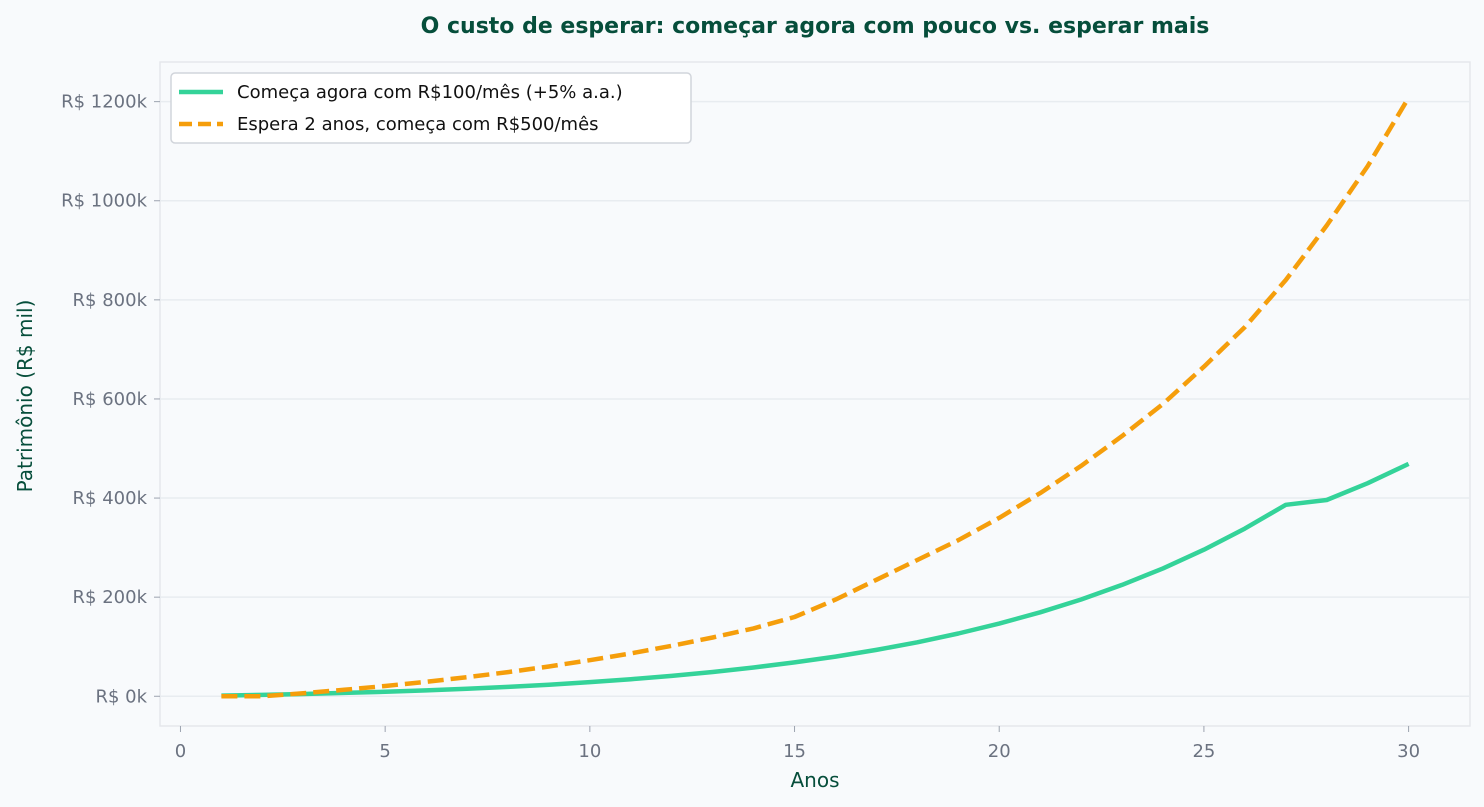  What do you see at coordinates (1203, 751) in the screenshot?
I see `x-tick-label: 25` at bounding box center [1203, 751].